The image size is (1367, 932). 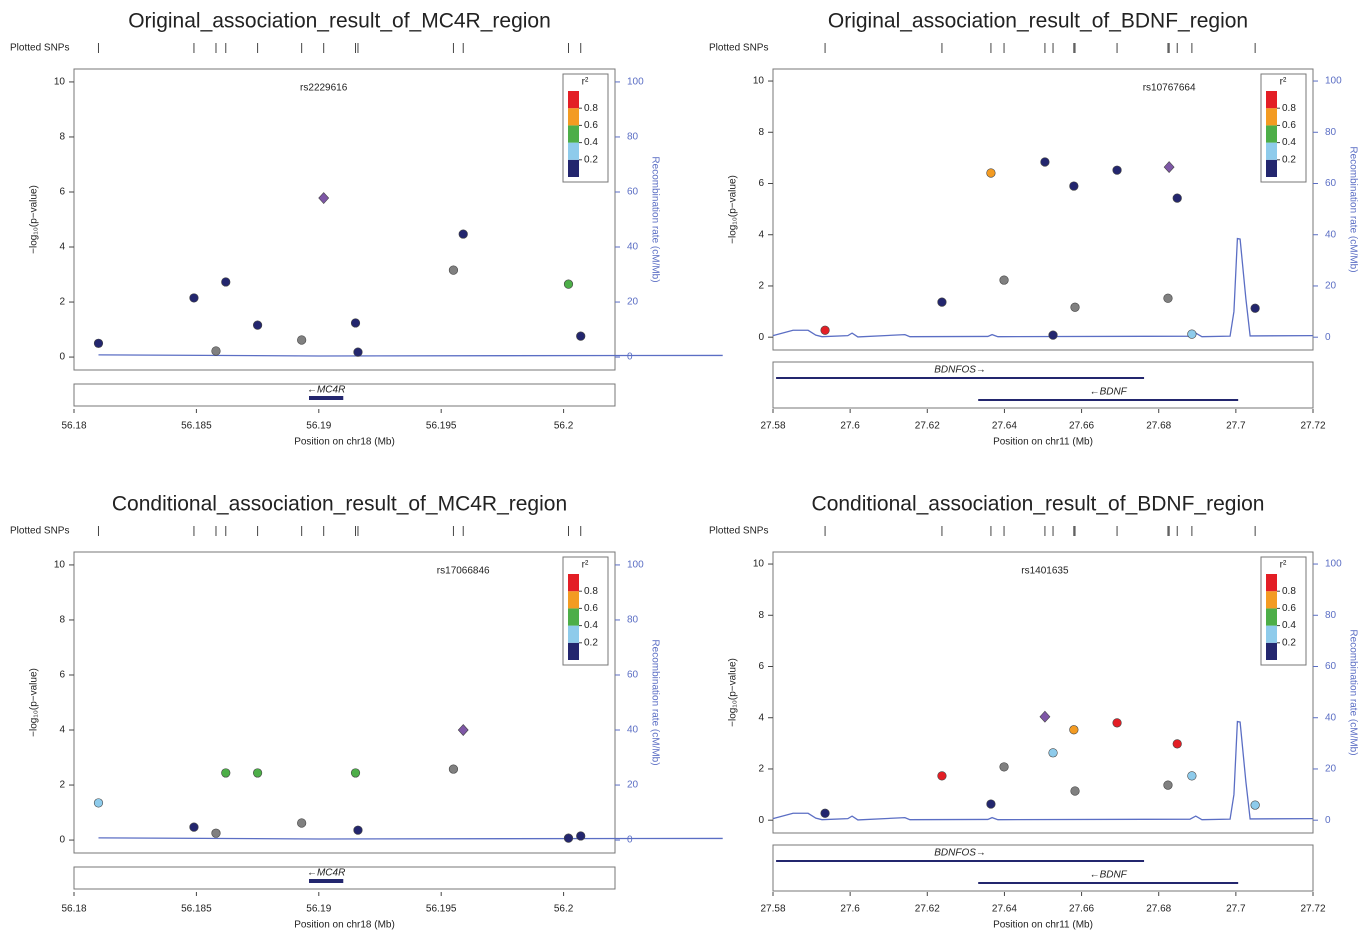 I want to click on lead-snp-label: rs10767664, so click(x=1169, y=88).